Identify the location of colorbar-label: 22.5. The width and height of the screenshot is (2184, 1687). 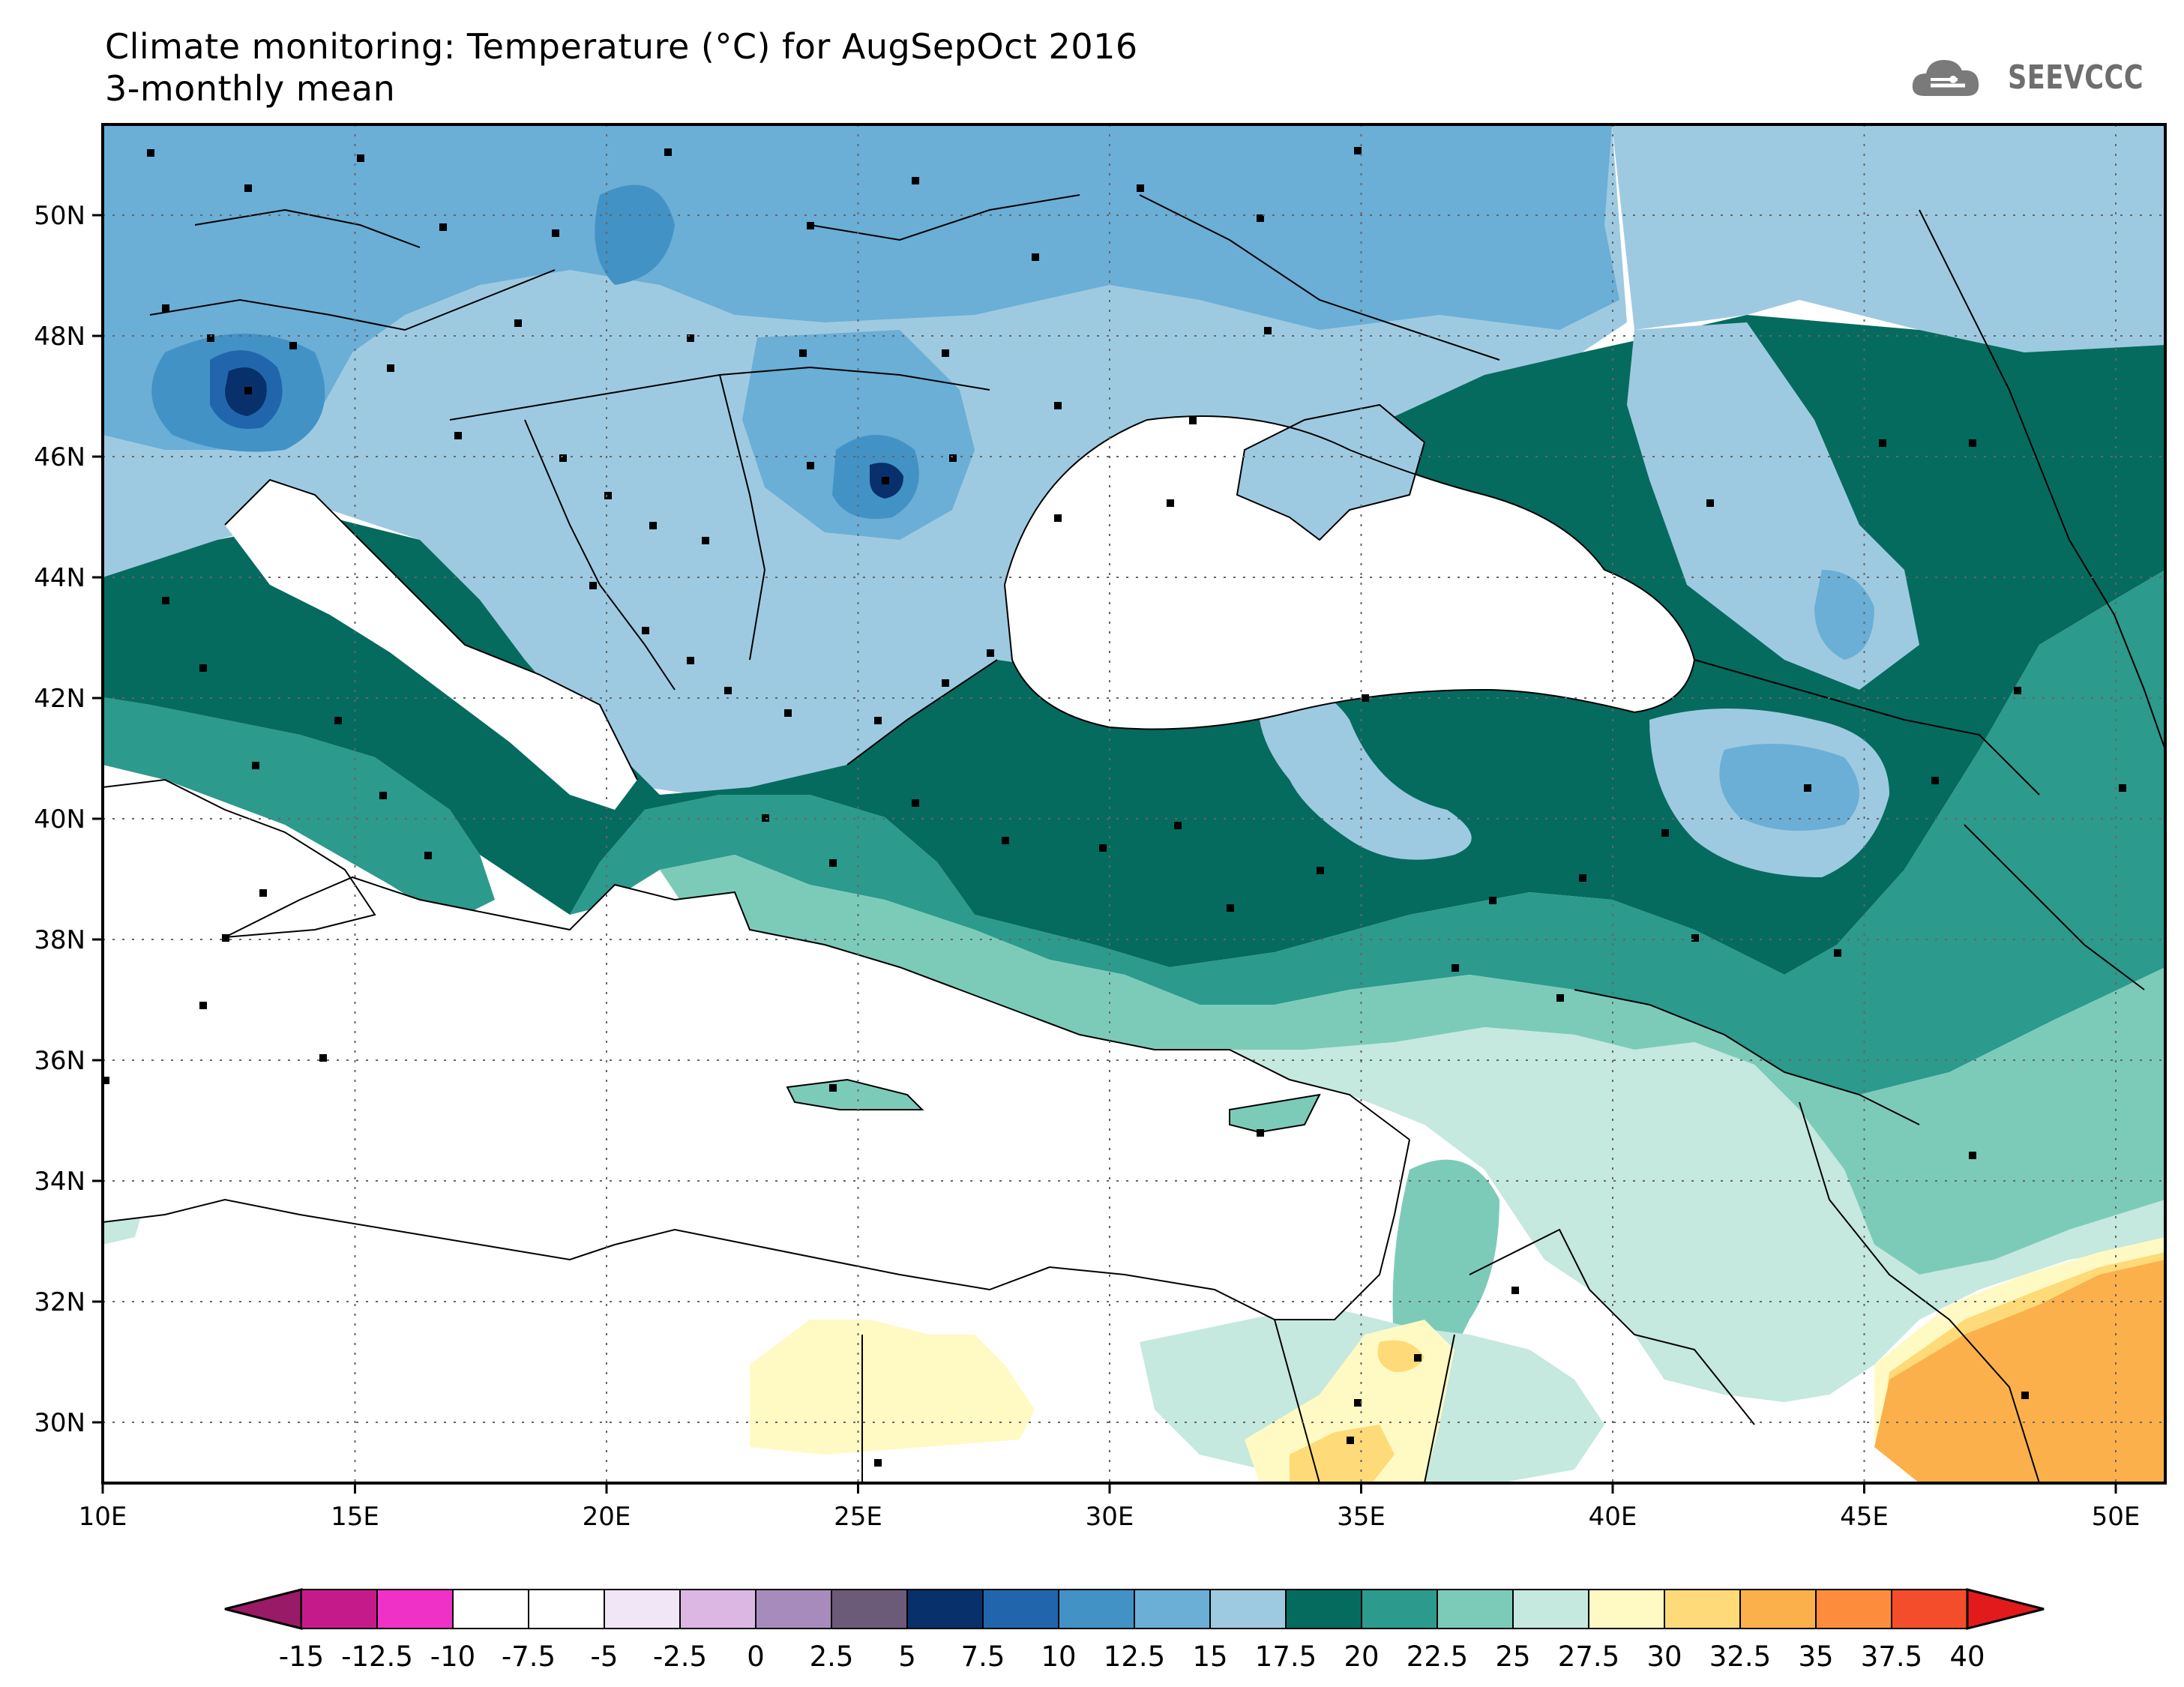
(1437, 1657).